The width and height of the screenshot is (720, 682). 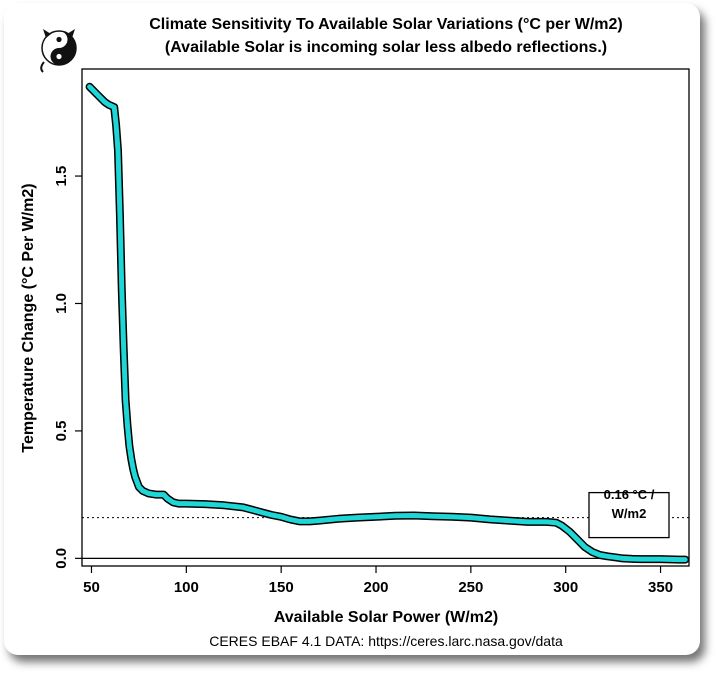 I want to click on y-axis: 0.0 0.5 1.0 1.5, so click(x=67, y=367).